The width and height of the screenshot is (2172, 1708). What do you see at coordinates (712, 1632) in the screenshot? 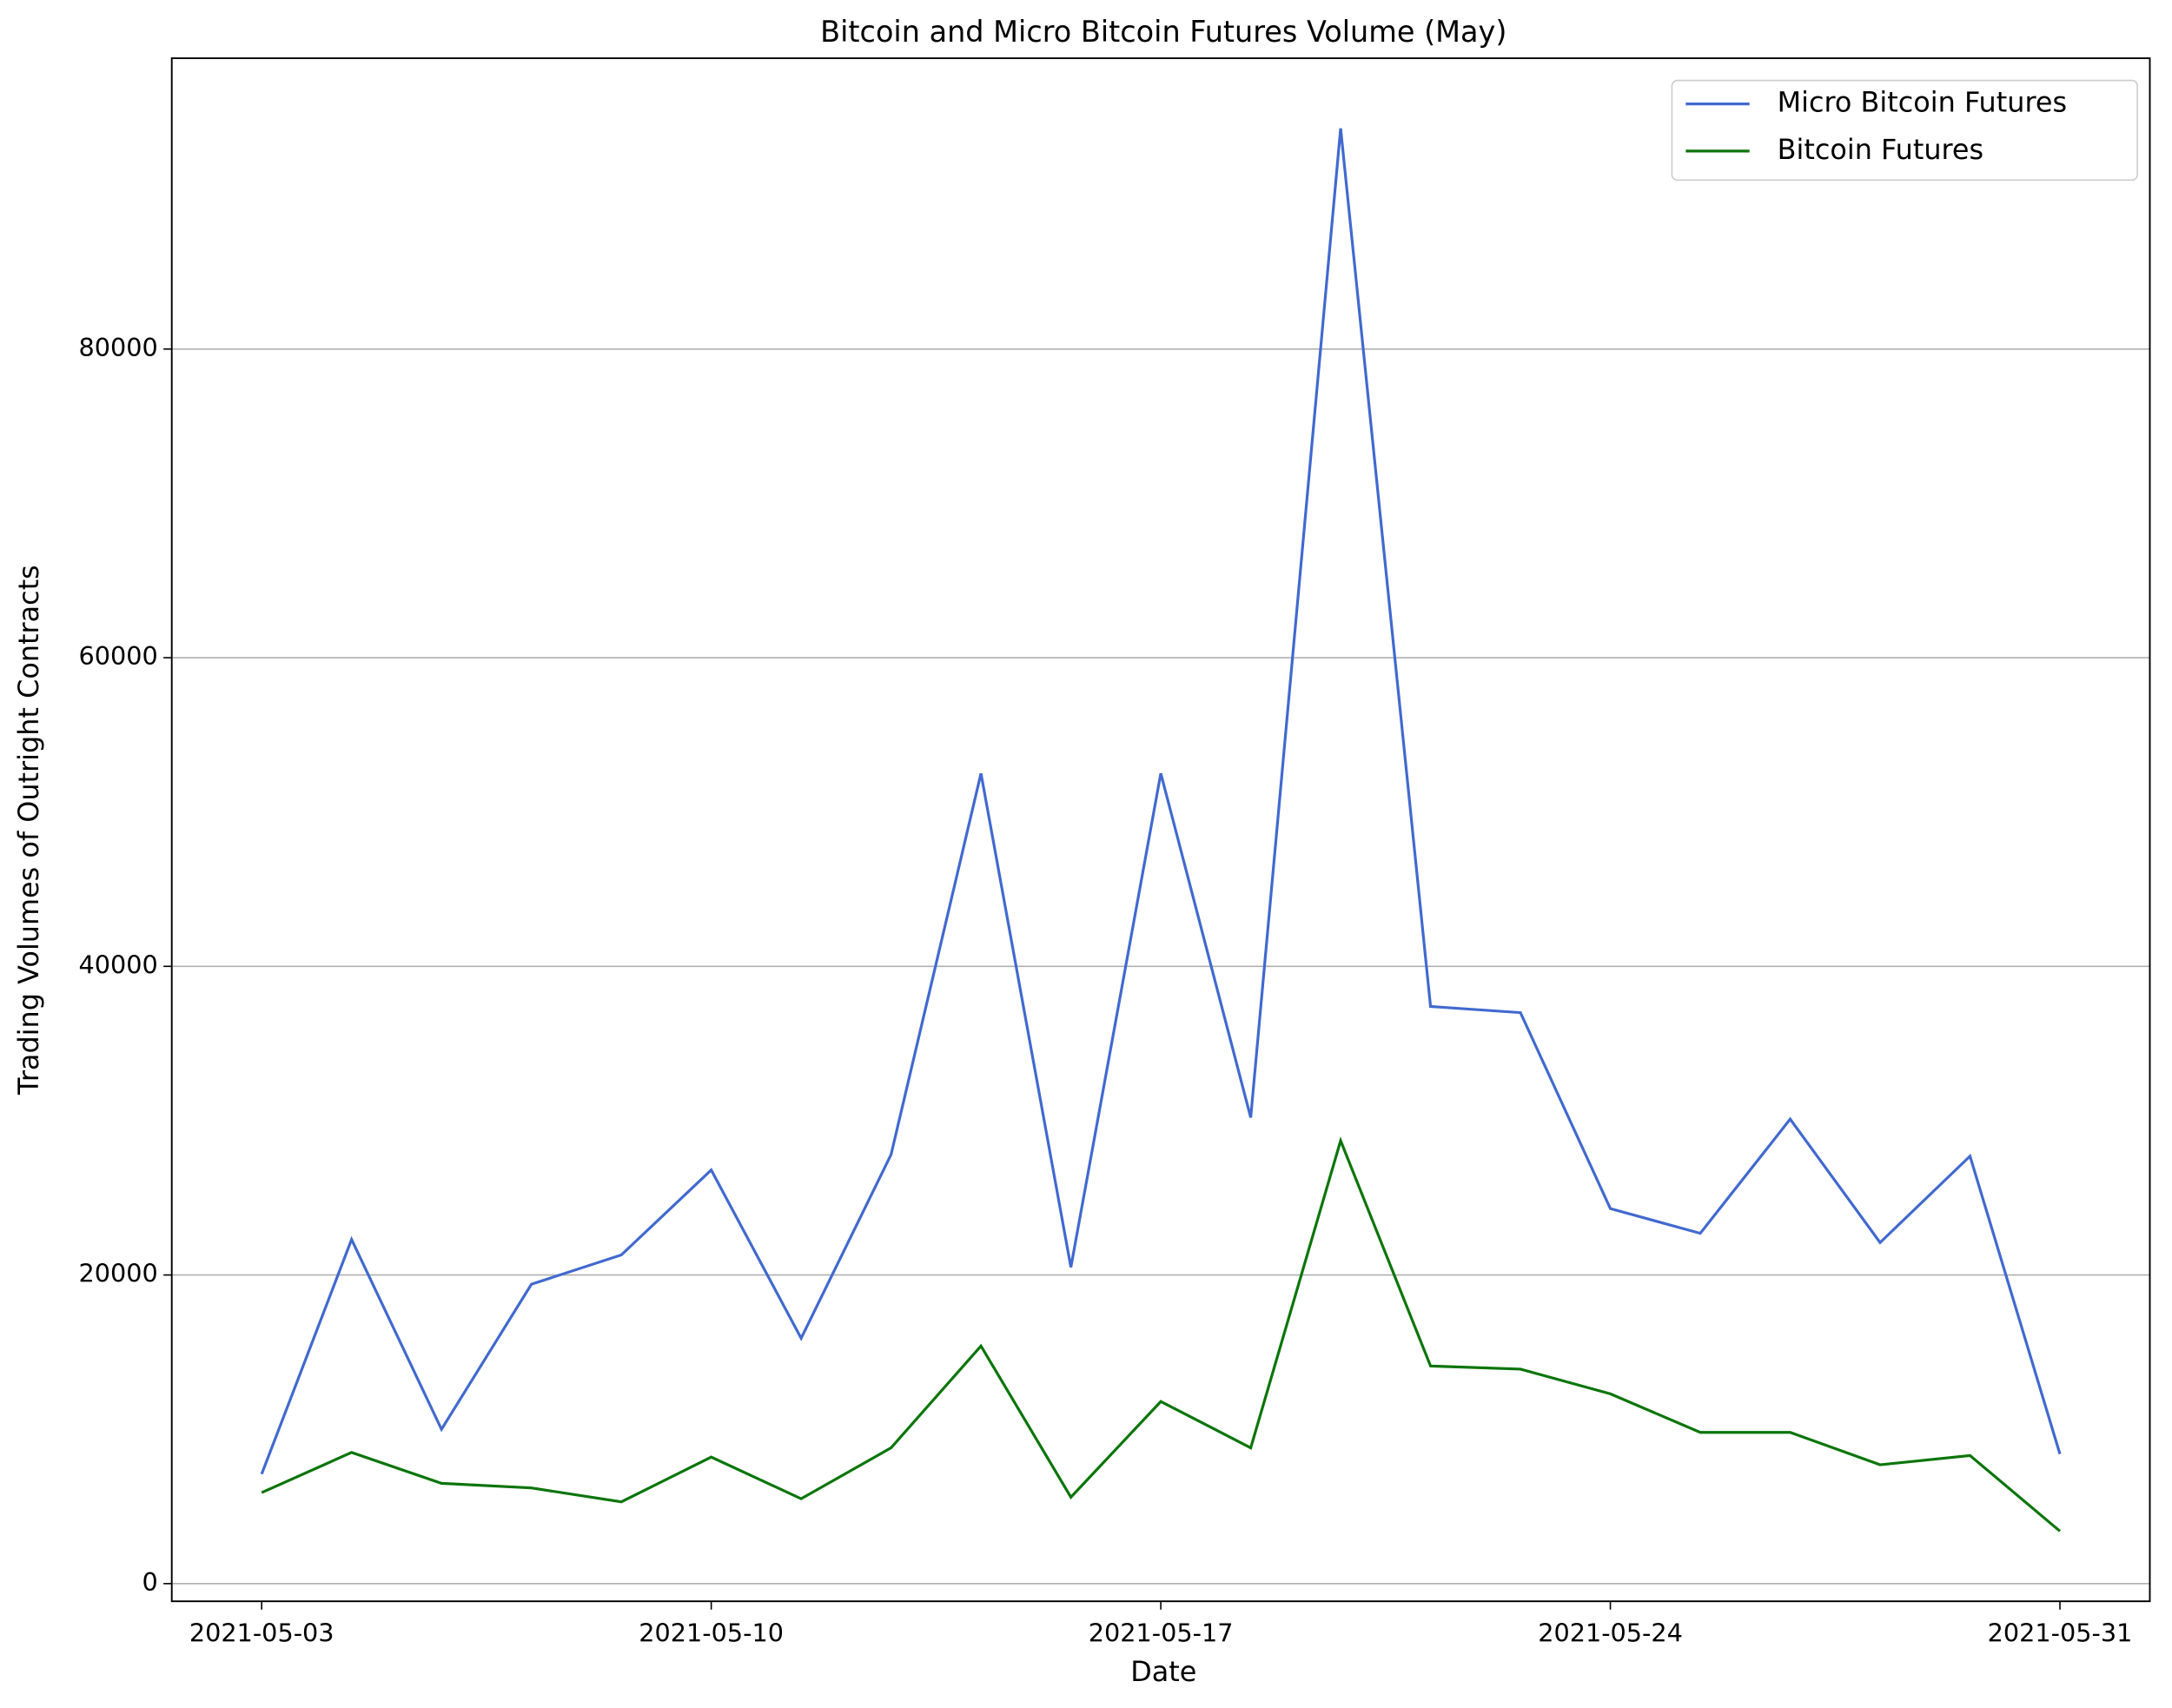
I see `x-tick-label: 2021-05-10` at bounding box center [712, 1632].